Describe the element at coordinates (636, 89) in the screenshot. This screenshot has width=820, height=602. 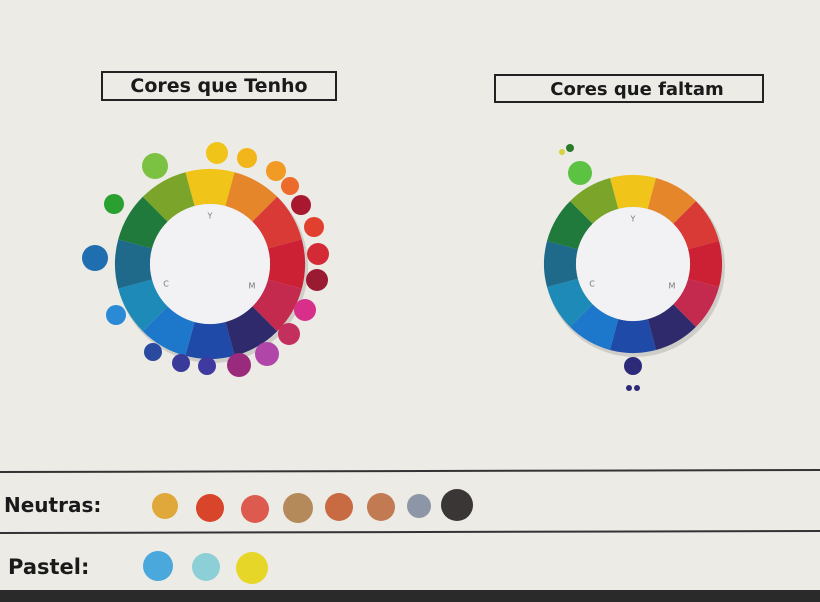
I see `heading: Cores que faltam` at that location.